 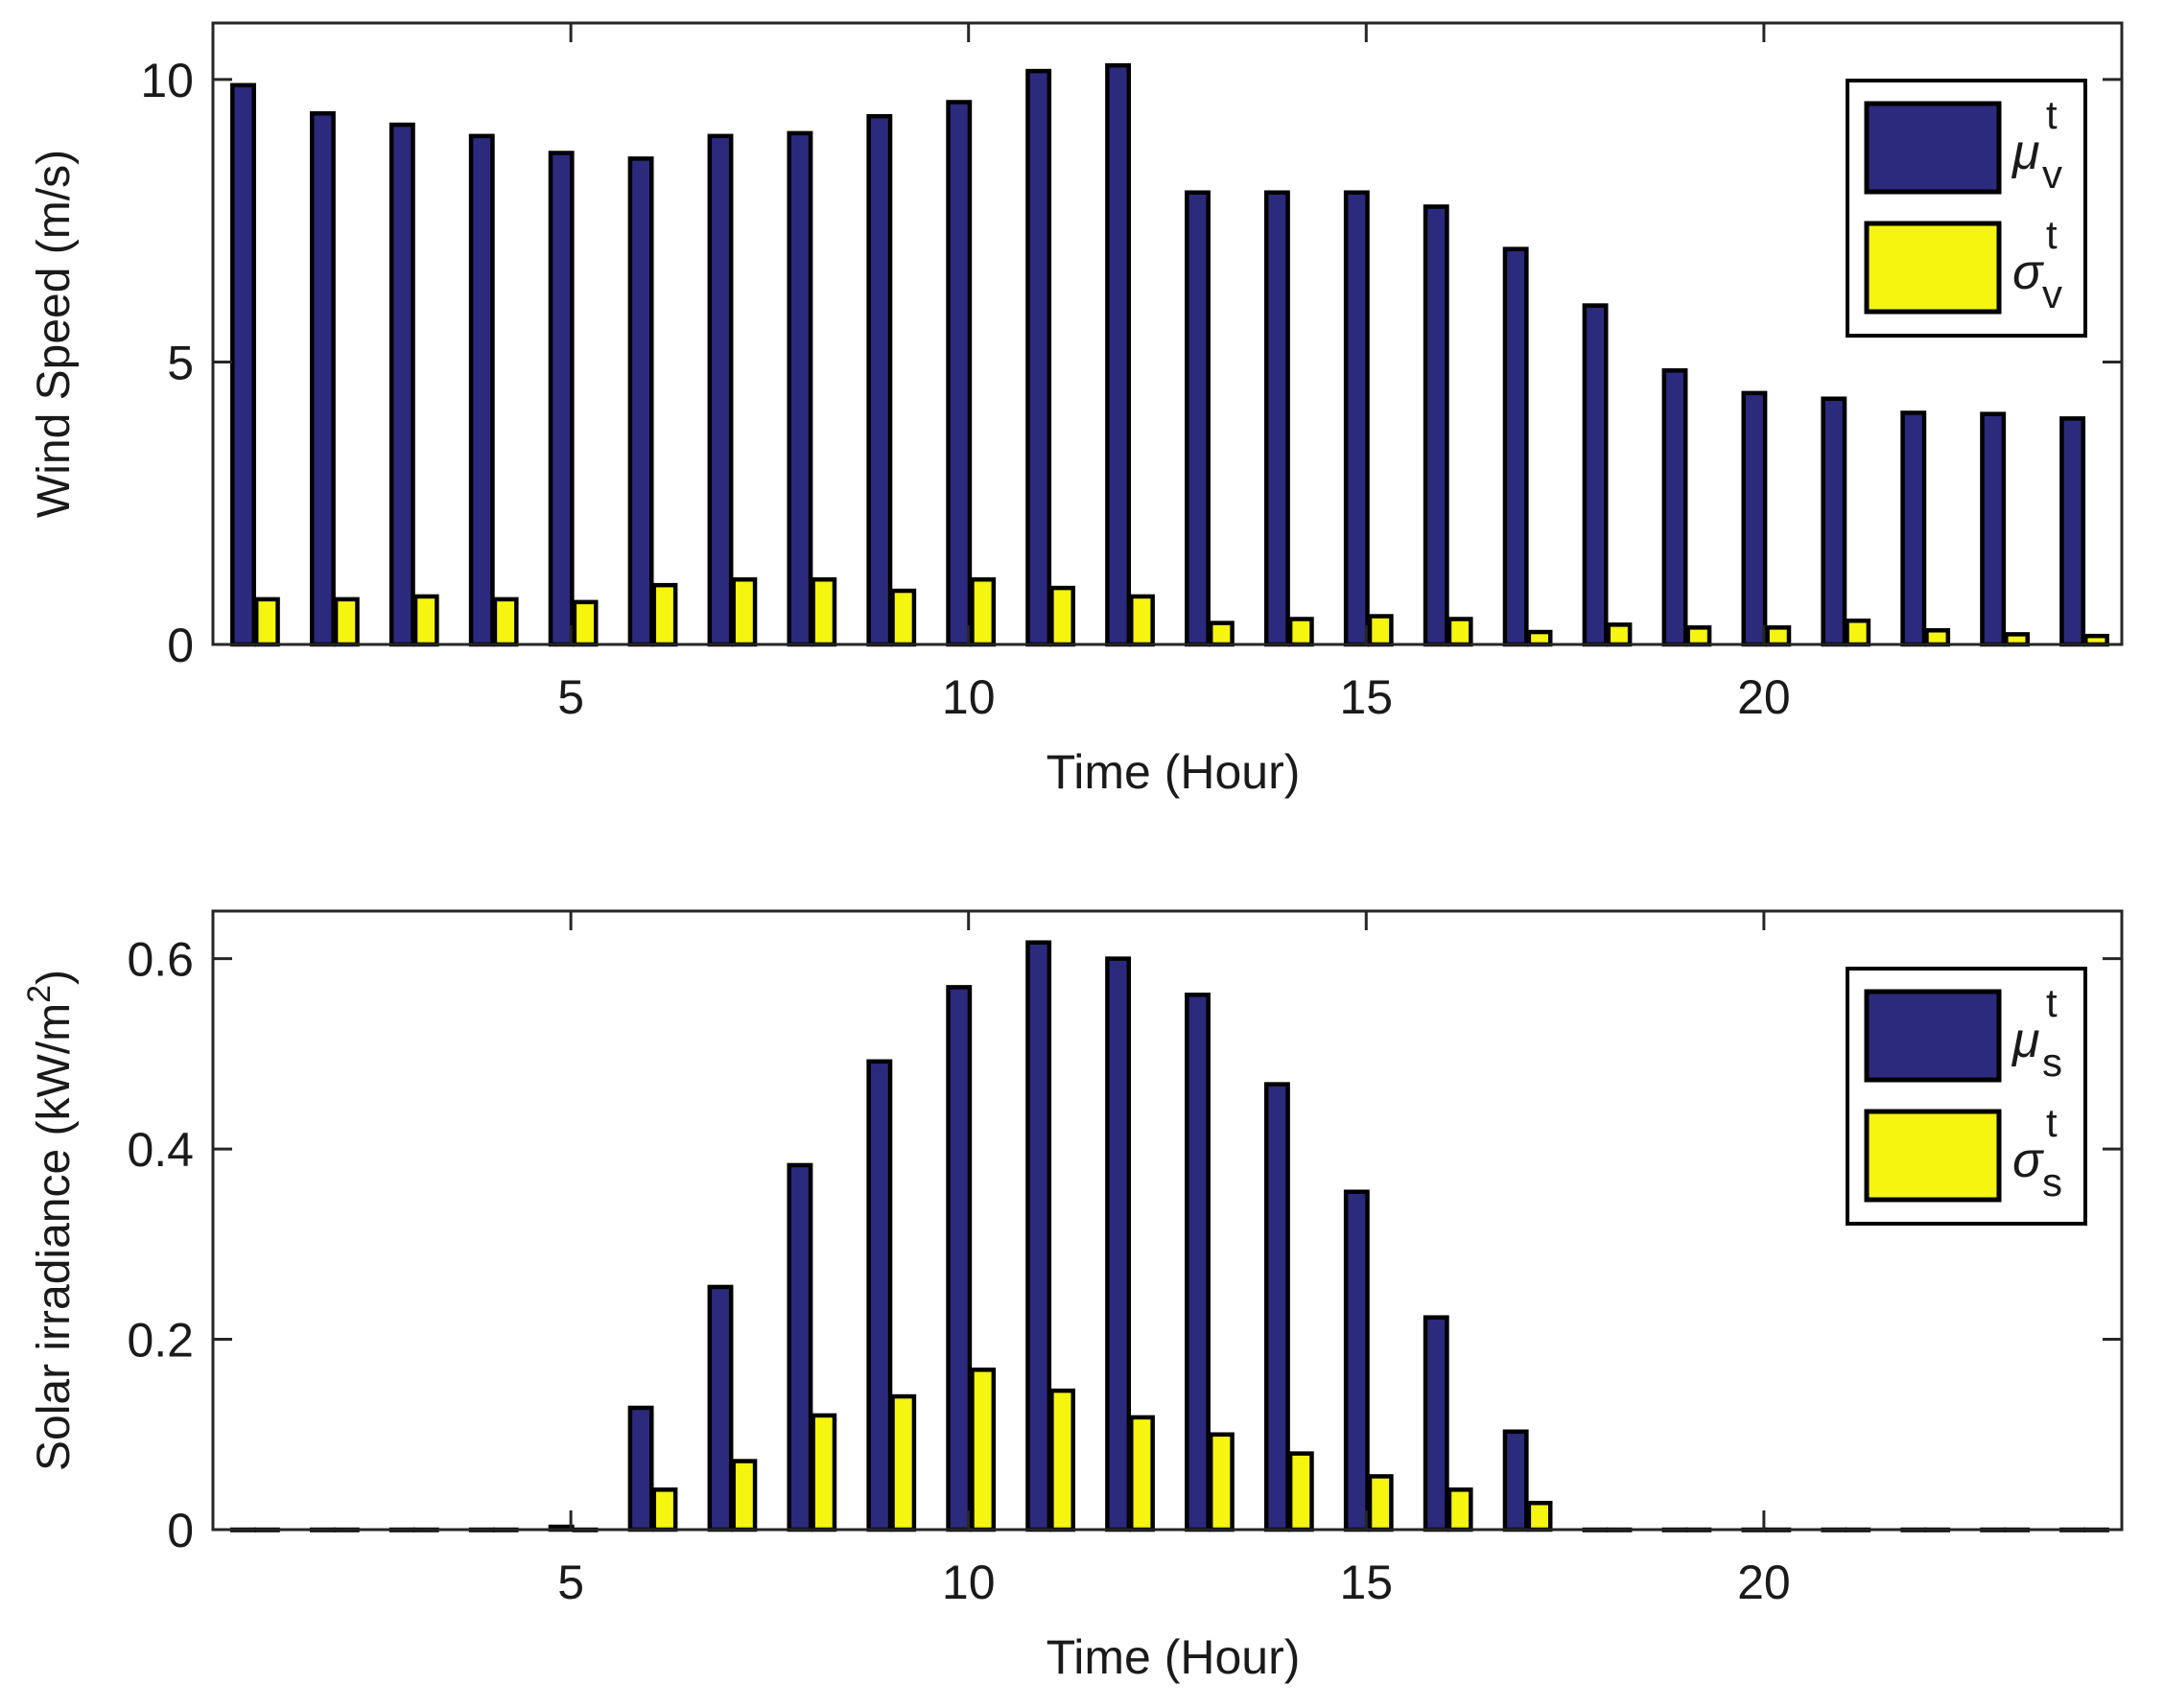 I want to click on y-axis-label-sup: 2, so click(x=40, y=994).